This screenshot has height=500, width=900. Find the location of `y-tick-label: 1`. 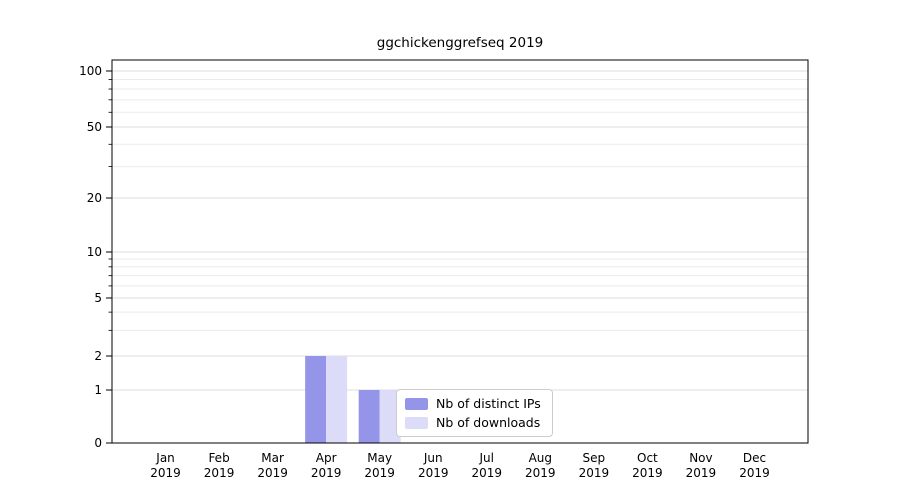

y-tick-label: 1 is located at coordinates (98, 390).